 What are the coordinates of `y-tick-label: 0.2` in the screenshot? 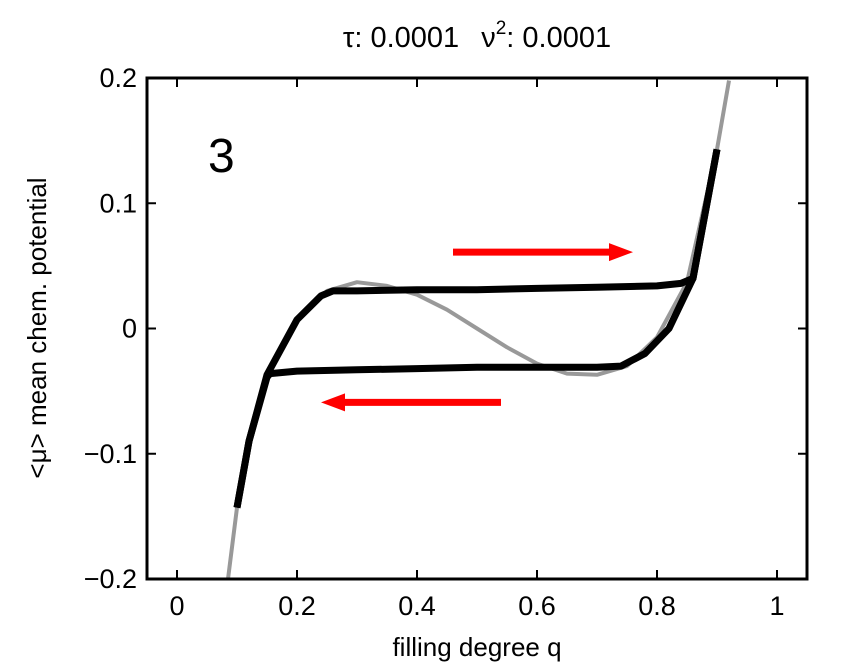 It's located at (118, 78).